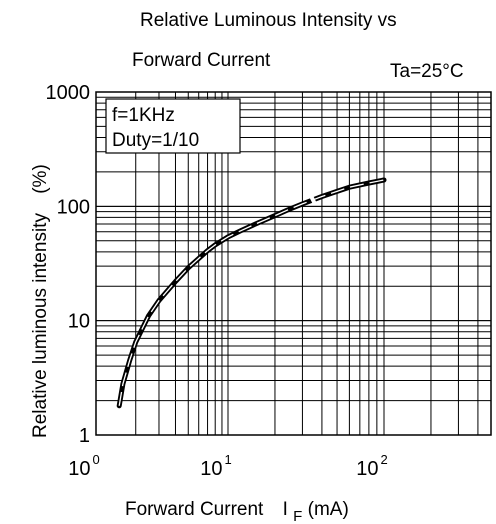  Describe the element at coordinates (285, 509) in the screenshot. I see `x-axis-symbol: I` at that location.